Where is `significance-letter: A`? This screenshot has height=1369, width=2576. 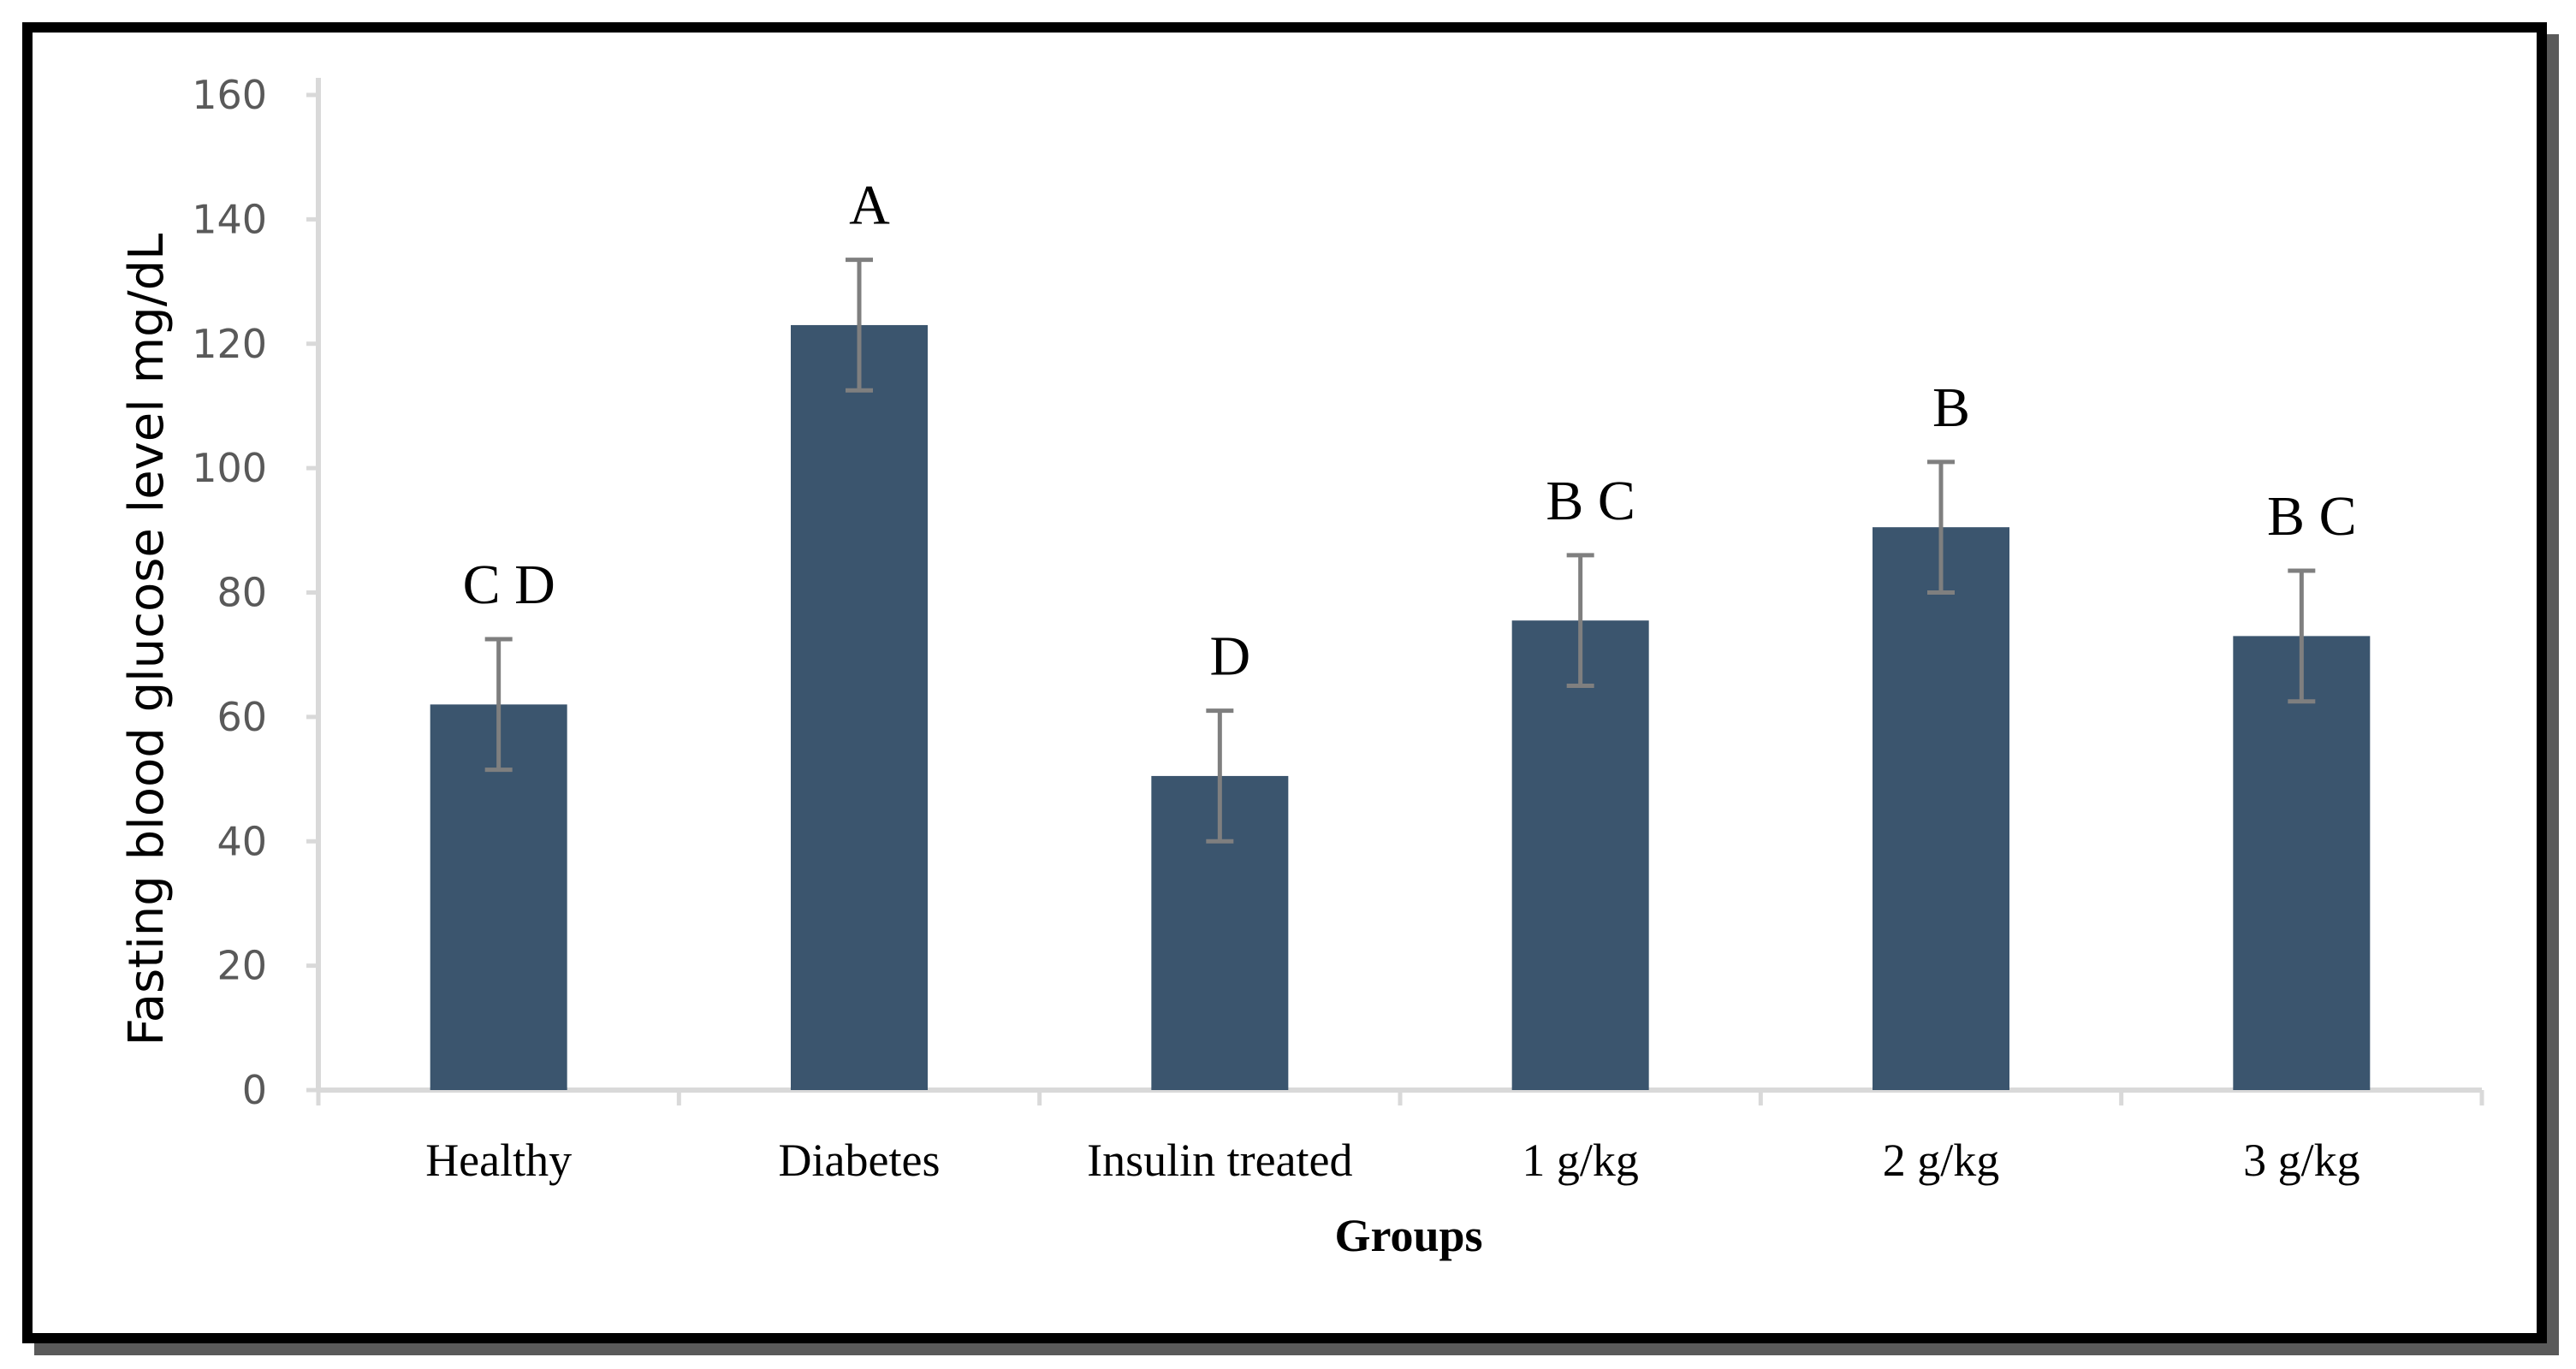 significance-letter: A is located at coordinates (869, 206).